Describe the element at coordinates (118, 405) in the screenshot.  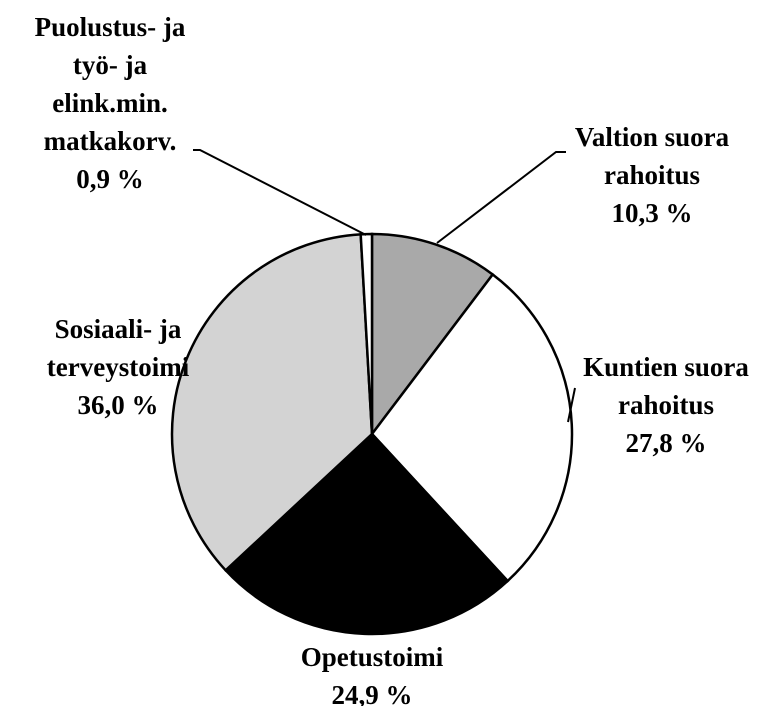
I see `value-label: 36,0 %` at that location.